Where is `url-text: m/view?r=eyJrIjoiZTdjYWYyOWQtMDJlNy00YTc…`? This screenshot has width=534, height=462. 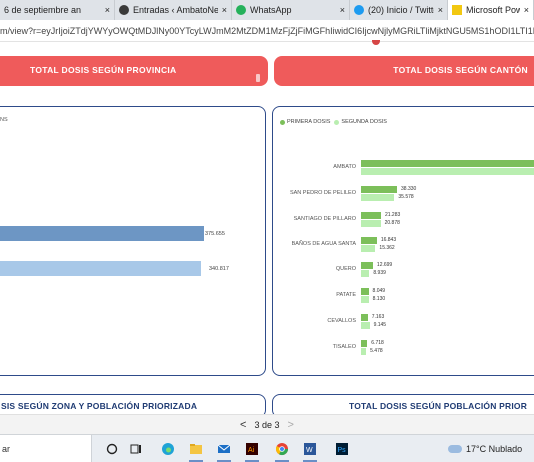
url-text: m/view?r=eyJrIjoiZTdjYWYyOWQtMDJlNy00YTc… is located at coordinates (267, 30).